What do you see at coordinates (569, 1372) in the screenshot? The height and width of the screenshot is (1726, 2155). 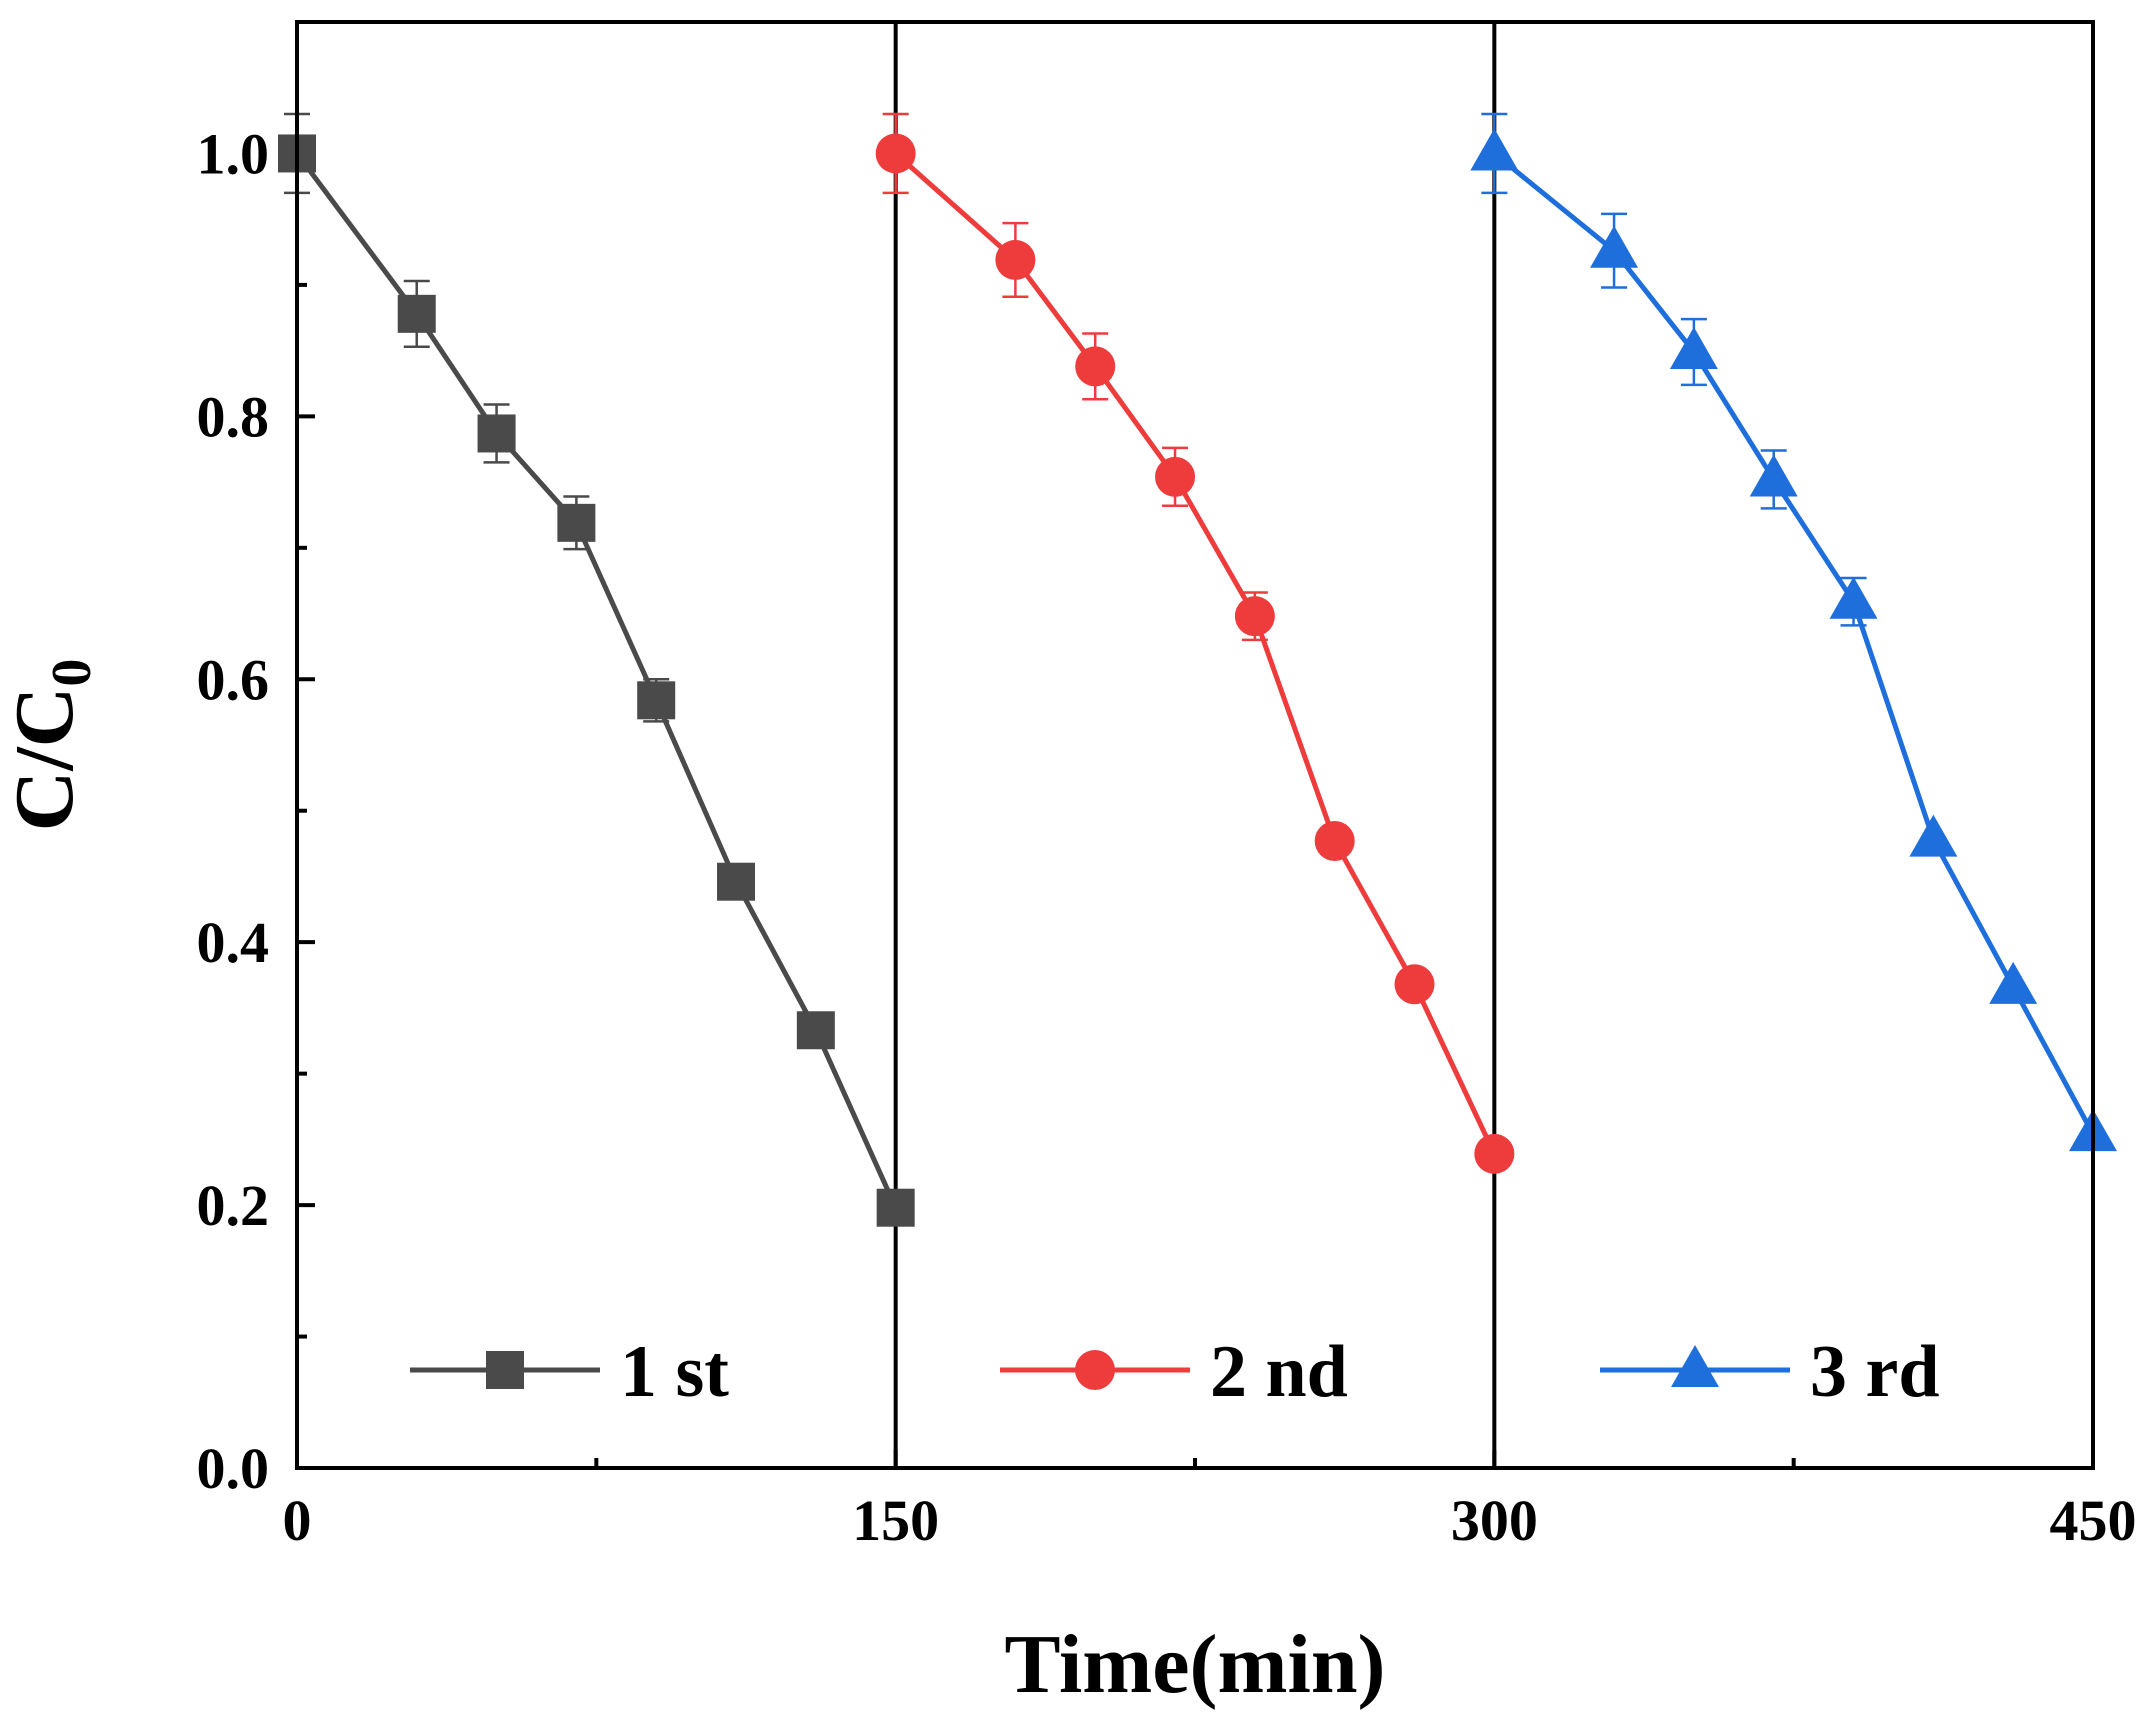 I see `legend-entry-1-st: 1 st` at bounding box center [569, 1372].